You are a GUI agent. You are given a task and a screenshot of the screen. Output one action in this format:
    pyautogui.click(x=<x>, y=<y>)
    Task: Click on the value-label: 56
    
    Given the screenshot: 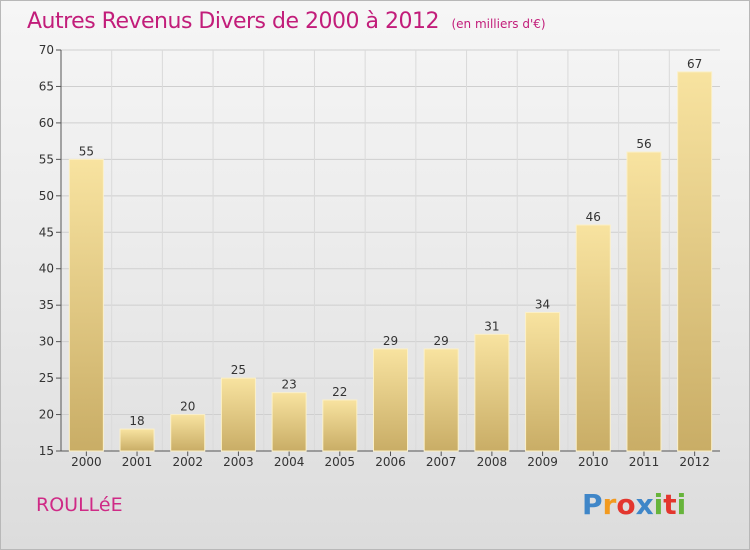 What is the action you would take?
    pyautogui.click(x=643, y=144)
    